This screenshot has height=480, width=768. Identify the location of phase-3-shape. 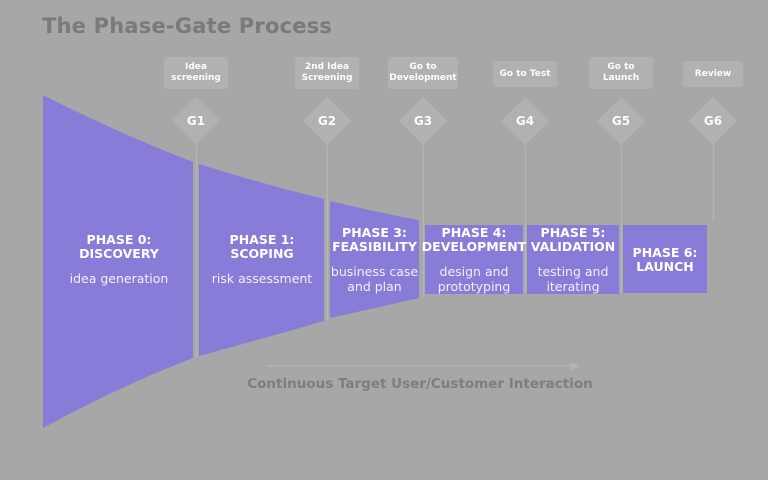
(374, 259).